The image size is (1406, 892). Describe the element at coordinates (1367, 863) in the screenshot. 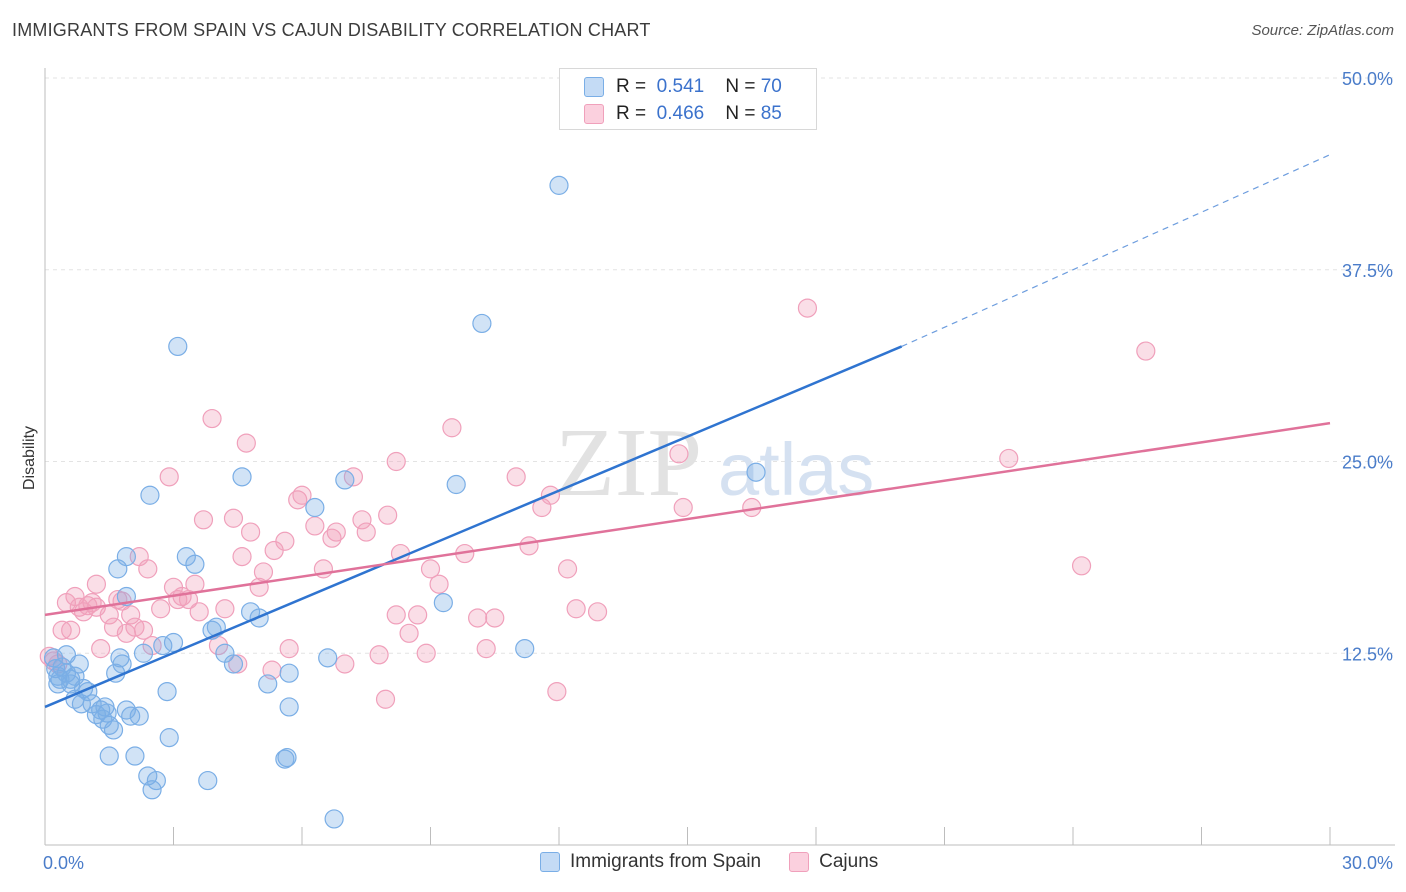

I see `x-tick-label: 30.0%` at that location.